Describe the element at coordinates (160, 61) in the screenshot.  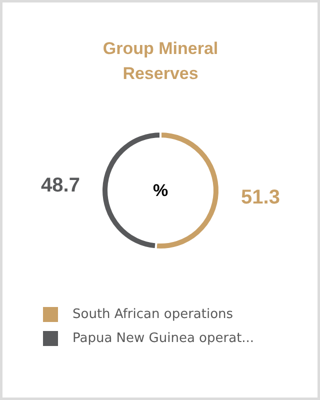
I see `chart-title: Group Mineral Reserves` at that location.